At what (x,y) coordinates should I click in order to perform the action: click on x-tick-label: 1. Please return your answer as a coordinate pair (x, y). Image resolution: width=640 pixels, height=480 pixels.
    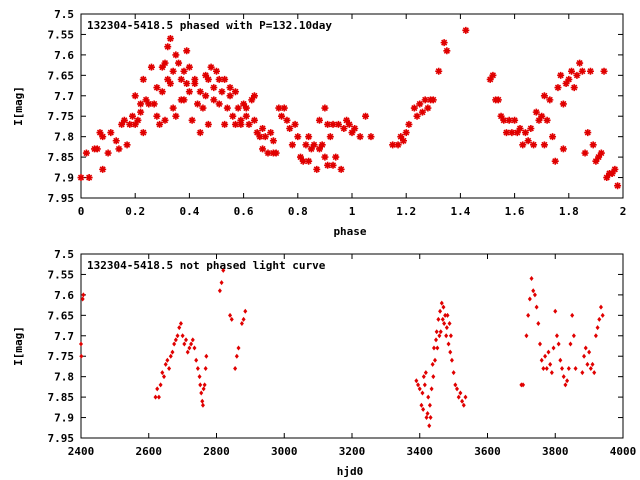
    Looking at the image, I should click on (352, 211).